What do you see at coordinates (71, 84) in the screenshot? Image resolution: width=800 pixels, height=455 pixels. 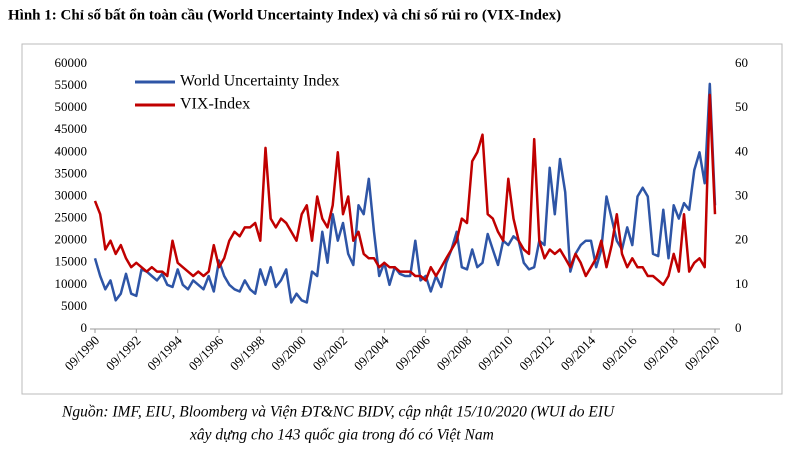 I see `y-tick-label: 55000` at bounding box center [71, 84].